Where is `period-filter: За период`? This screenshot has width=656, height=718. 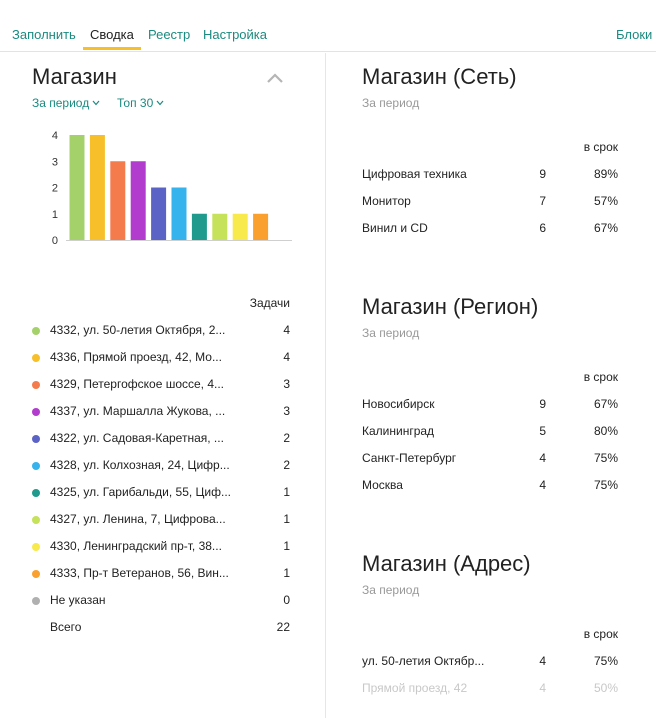
period-filter: За период is located at coordinates (66, 103).